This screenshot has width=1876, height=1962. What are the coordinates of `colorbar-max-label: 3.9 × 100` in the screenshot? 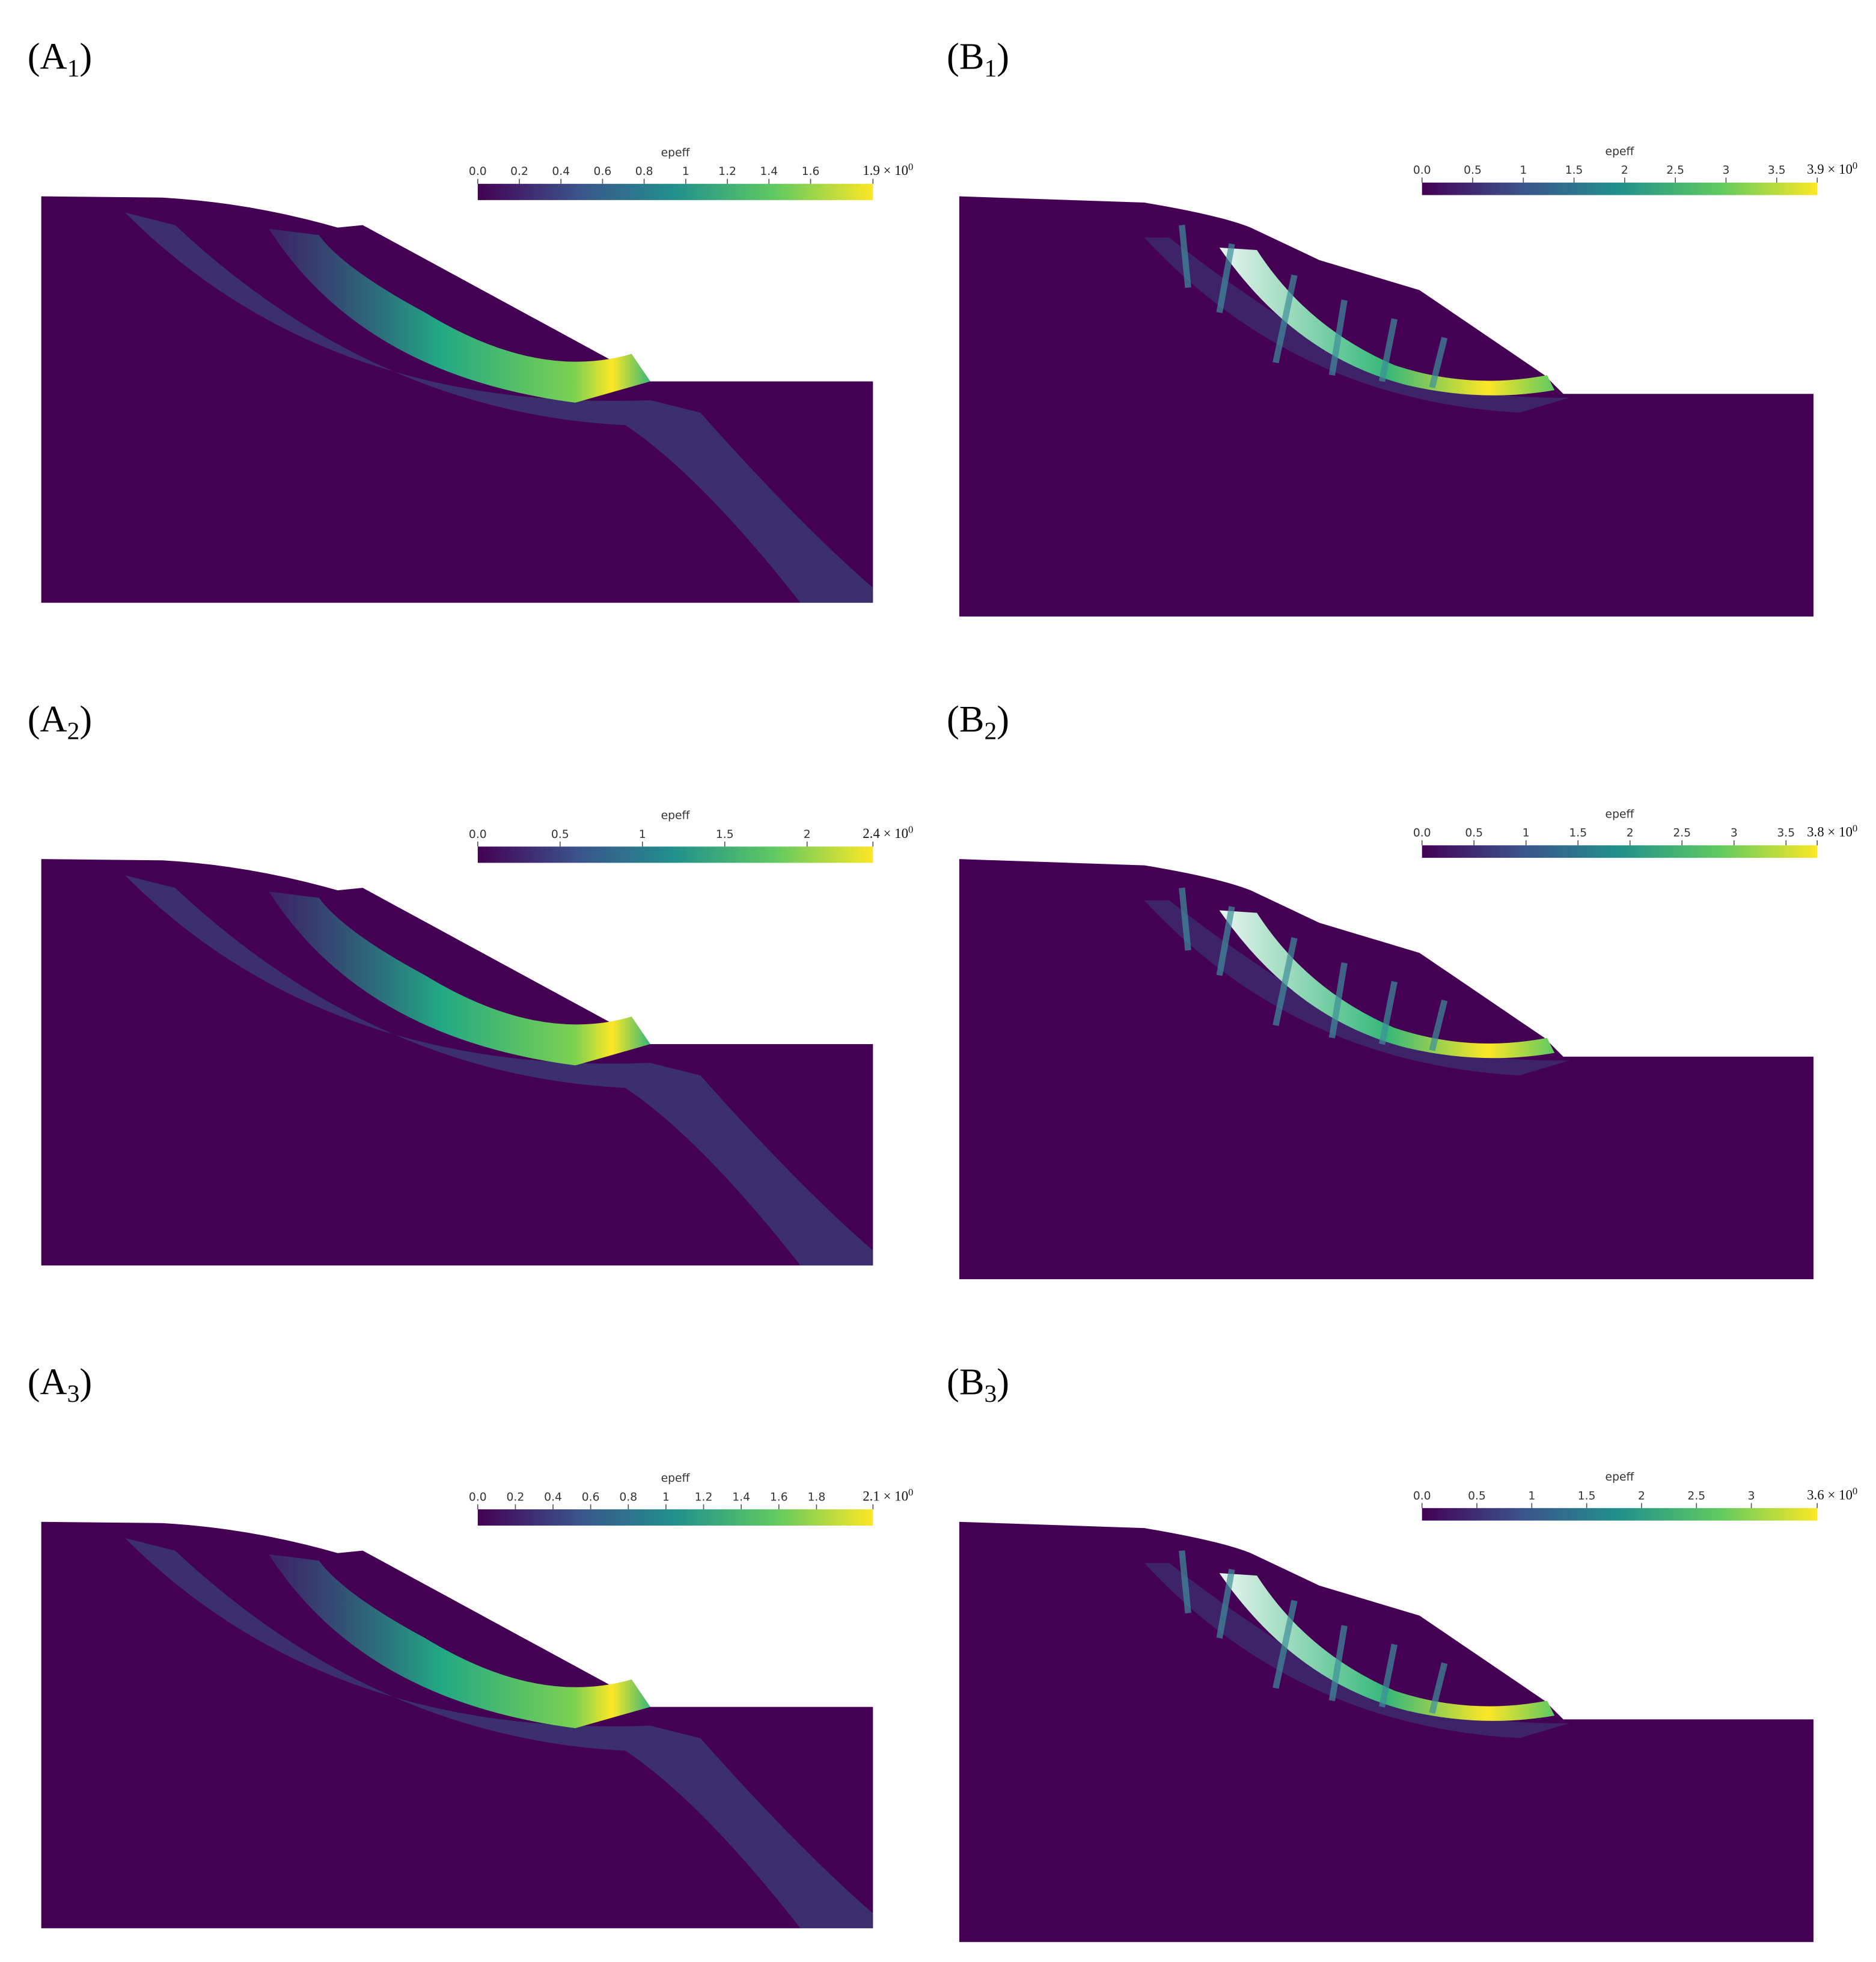 It's located at (1832, 168).